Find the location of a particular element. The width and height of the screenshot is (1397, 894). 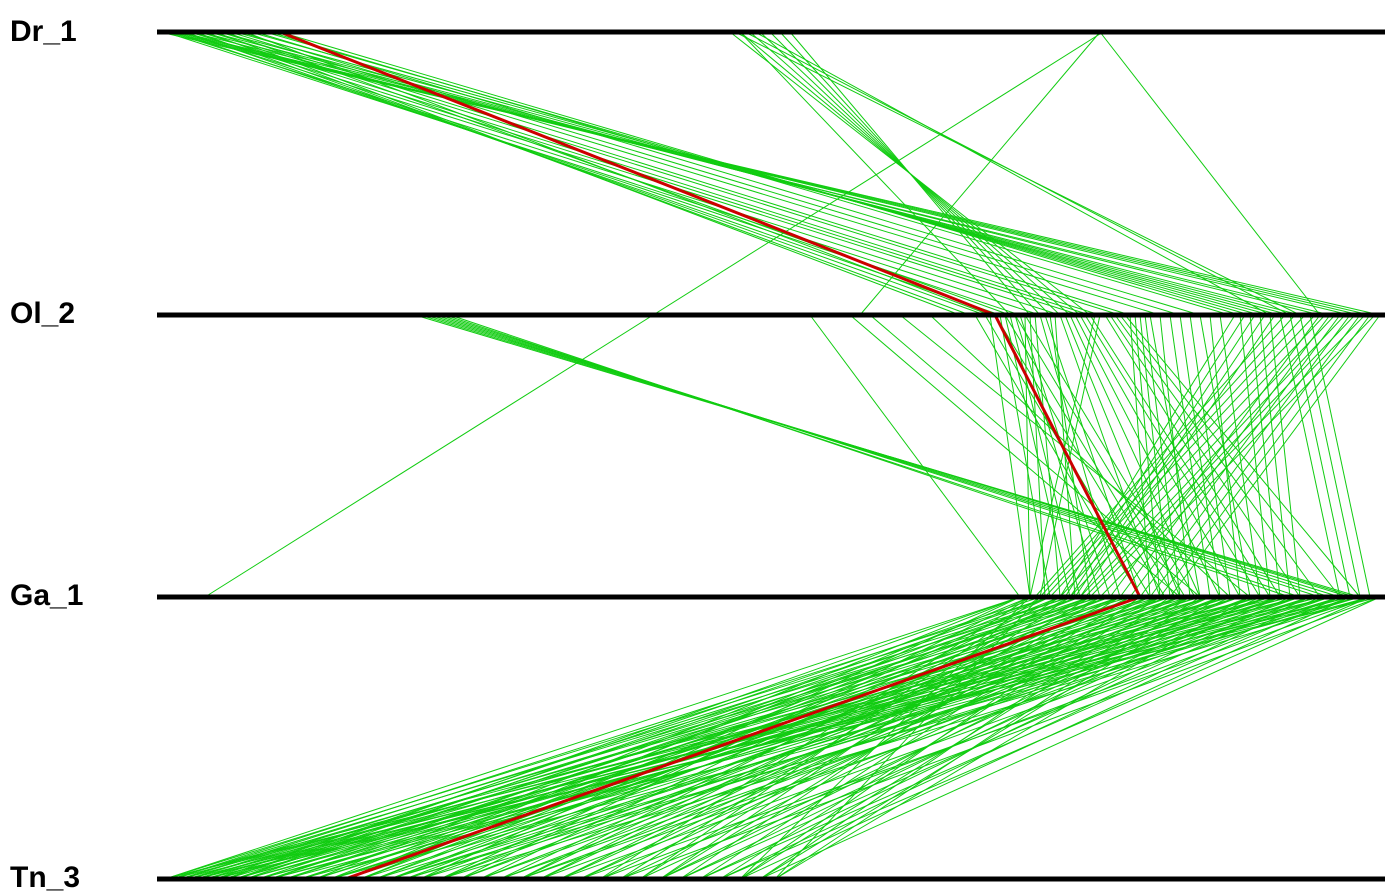

track-labels: Dr_1 Ol_2 Ga_1 Tn_3 is located at coordinates (46, 454).